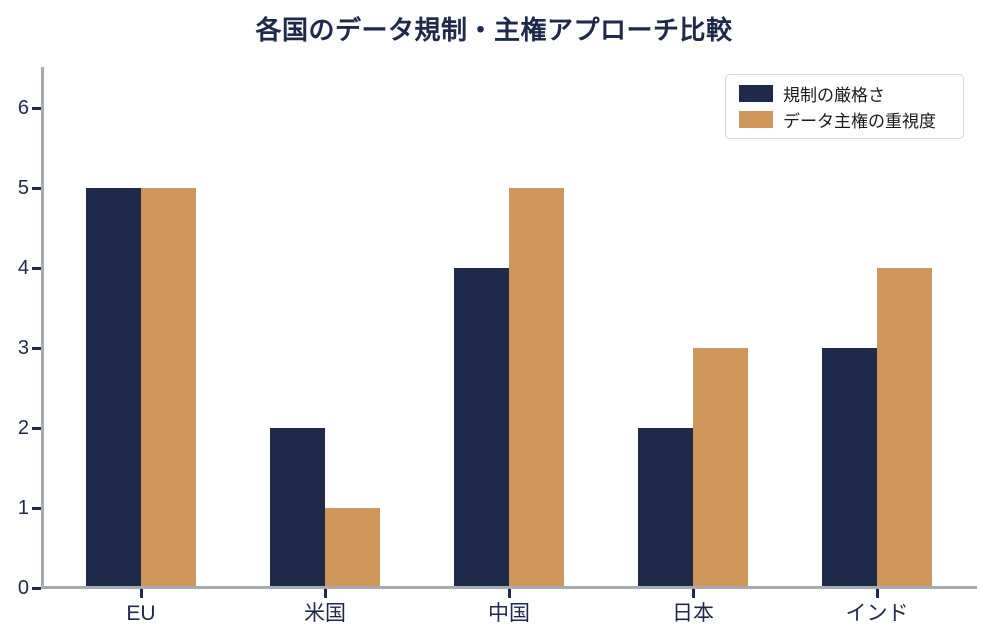 The width and height of the screenshot is (988, 641). What do you see at coordinates (23, 588) in the screenshot?
I see `y-tick-label: 0` at bounding box center [23, 588].